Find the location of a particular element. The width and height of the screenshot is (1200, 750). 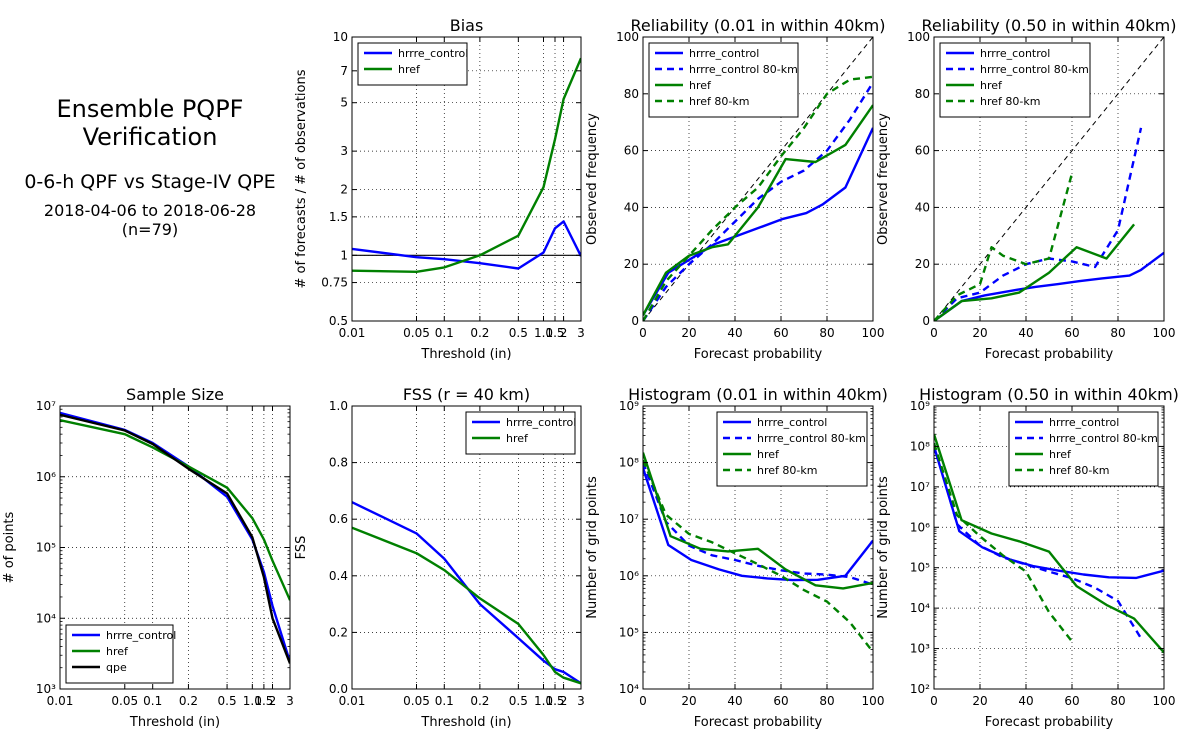

y-tick-label: 80 is located at coordinates (631, 94).